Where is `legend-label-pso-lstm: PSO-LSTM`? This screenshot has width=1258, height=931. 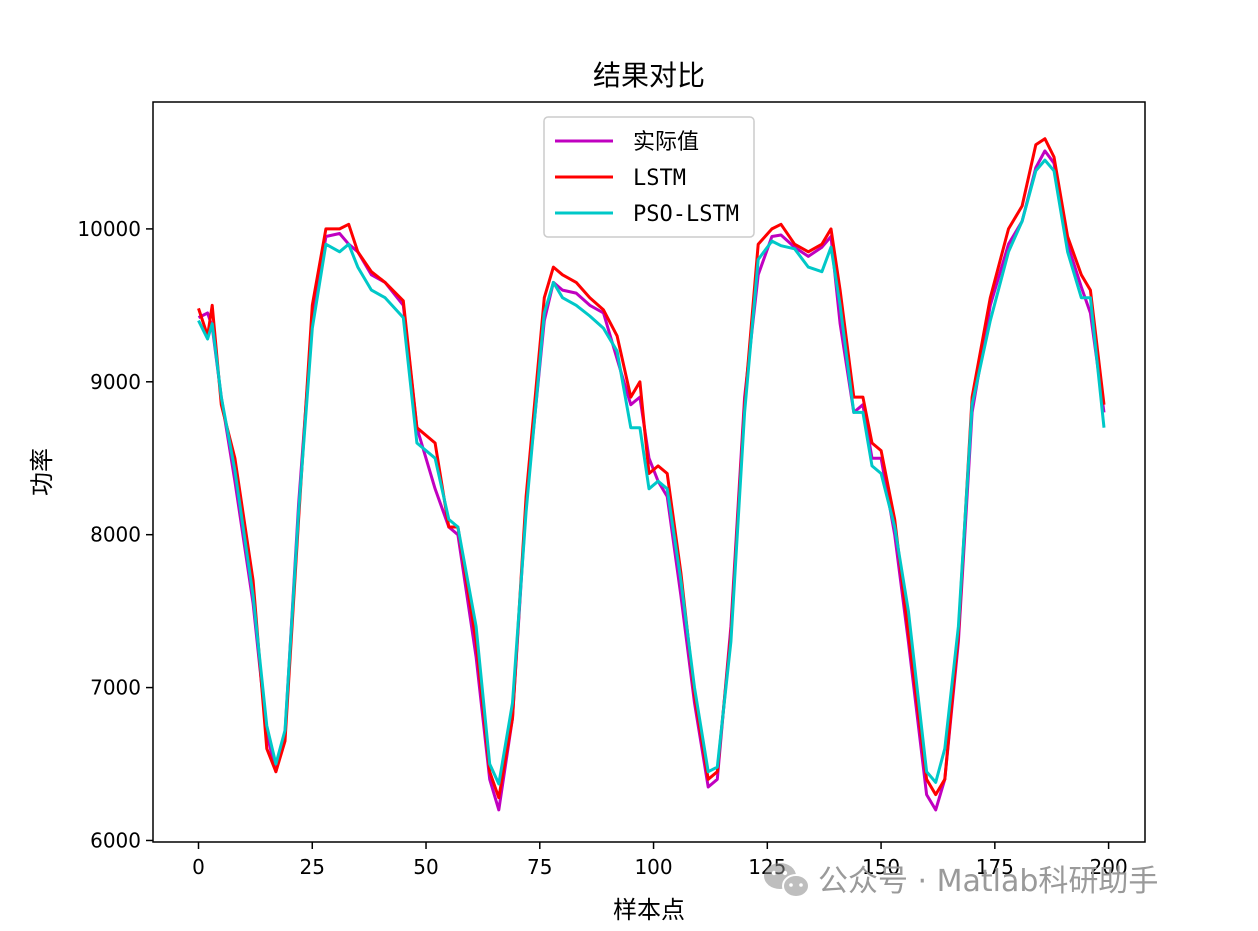
legend-label-pso-lstm: PSO-LSTM is located at coordinates (686, 214).